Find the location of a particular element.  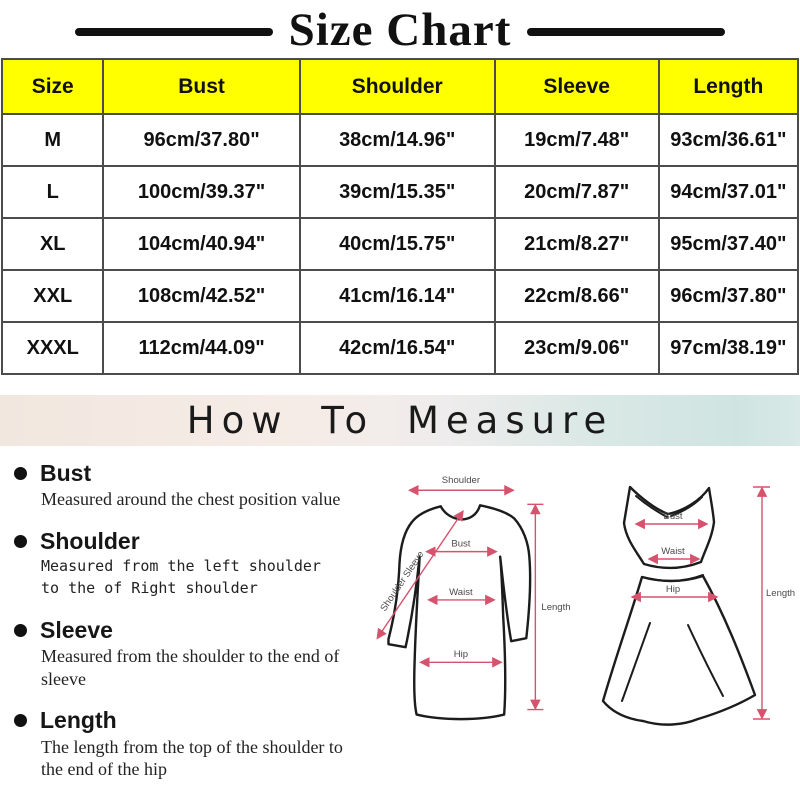

header-length: Length is located at coordinates (728, 86).